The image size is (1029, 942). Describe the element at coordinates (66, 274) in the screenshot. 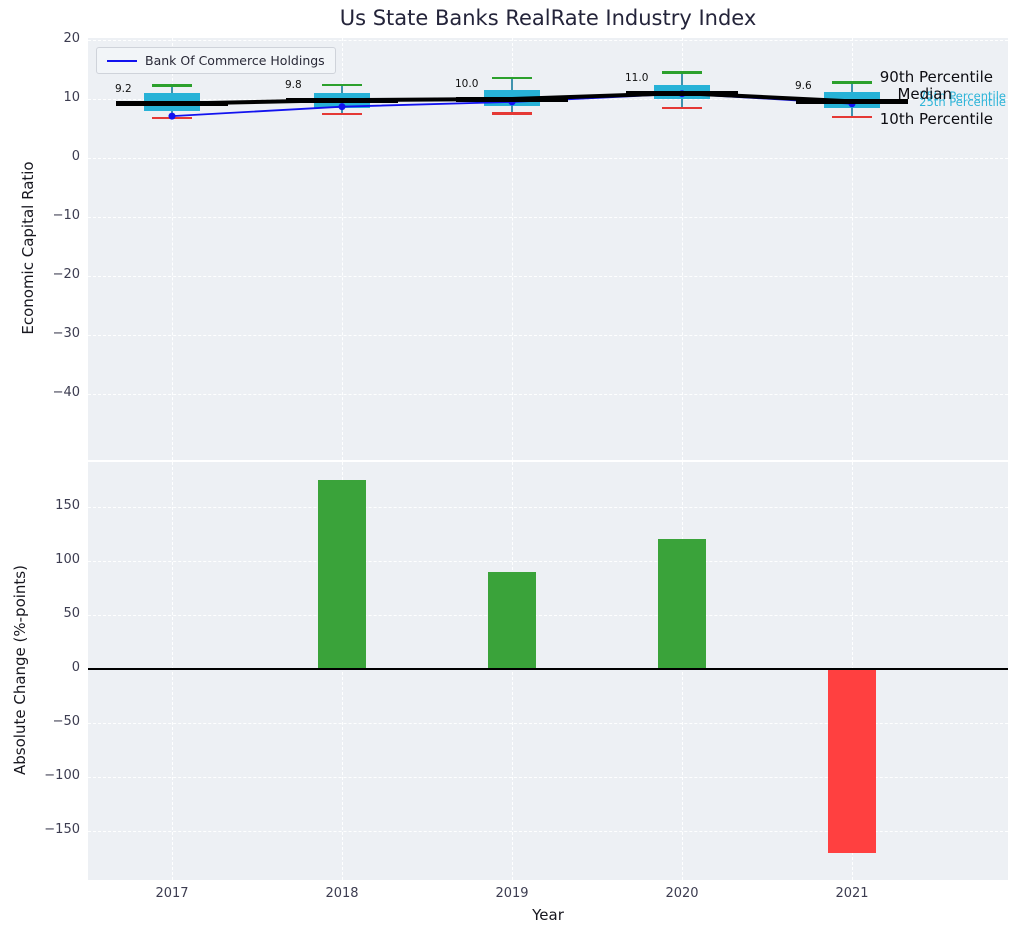

I see `y-tick-label: −20` at that location.